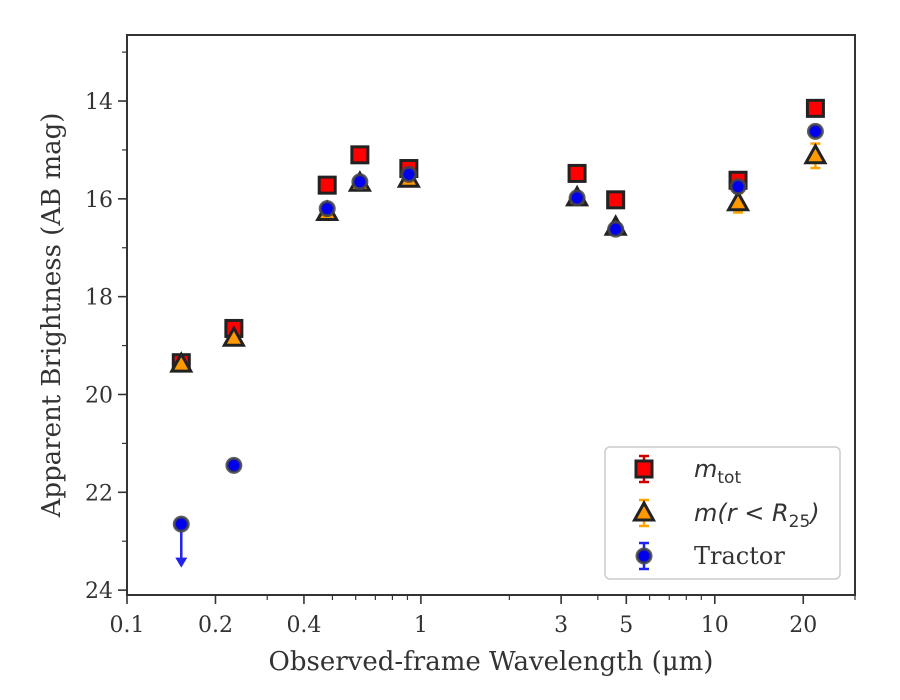 Image resolution: width=900 pixels, height=700 pixels. Describe the element at coordinates (99, 200) in the screenshot. I see `y-tick-label: 16` at that location.